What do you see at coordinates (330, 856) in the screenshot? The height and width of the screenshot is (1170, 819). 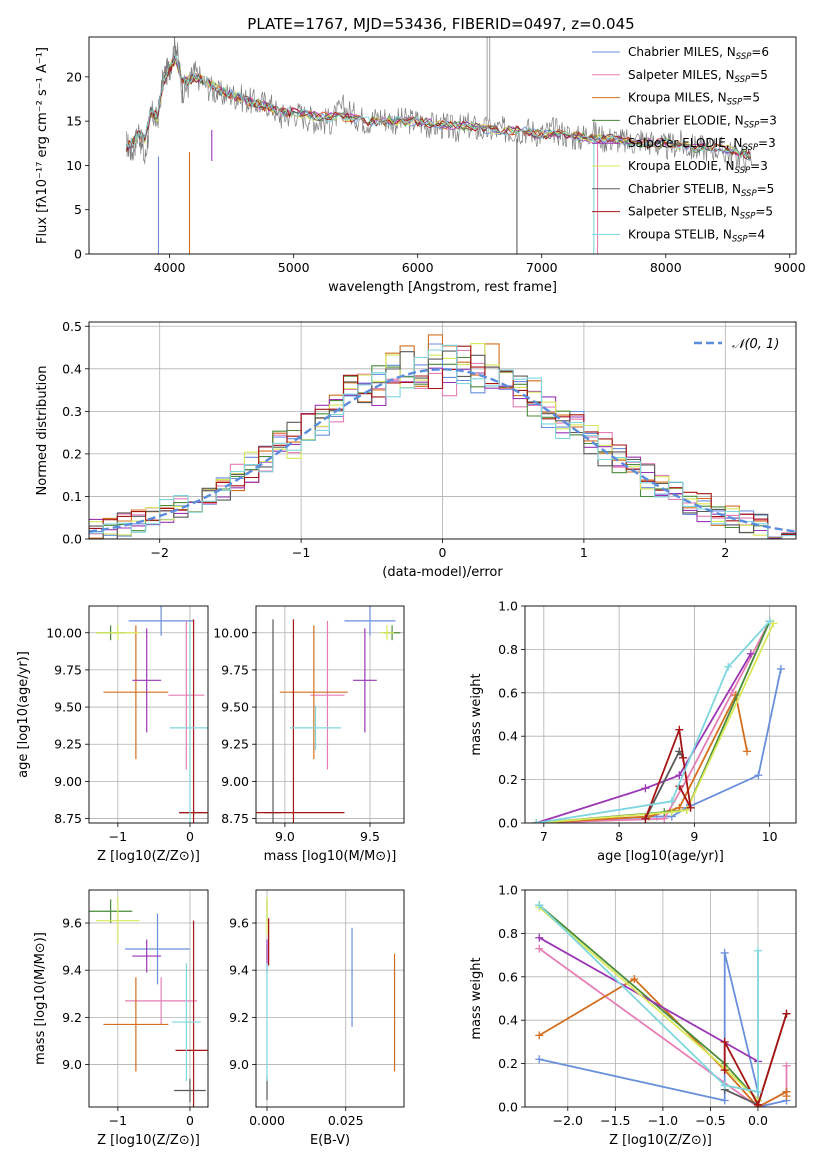 I see `x-axis-label: mass [log10(M/M⊙)]` at bounding box center [330, 856].